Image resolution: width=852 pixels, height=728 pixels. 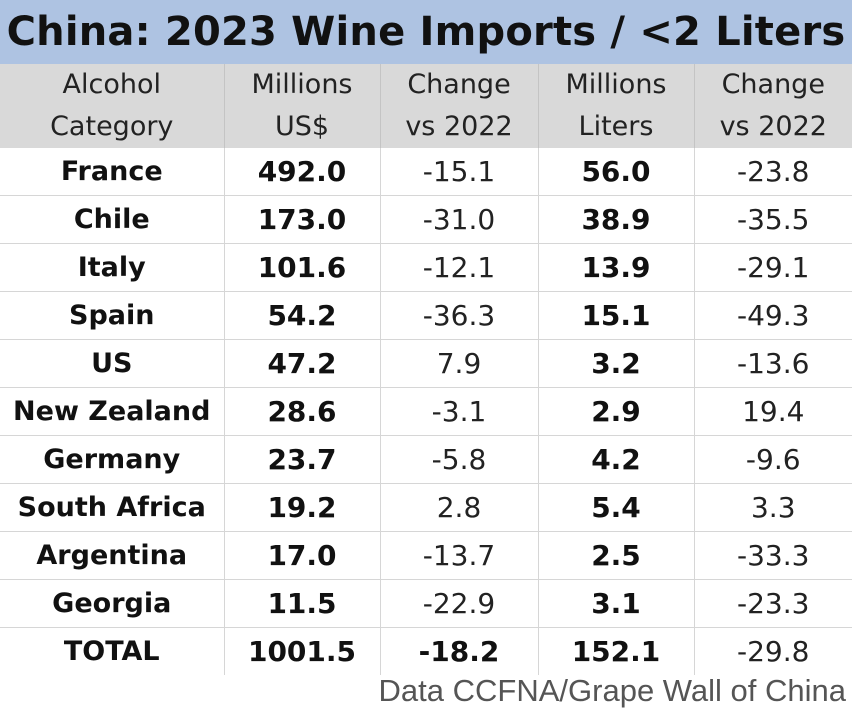 What do you see at coordinates (112, 315) in the screenshot?
I see `country-cell: Spain` at bounding box center [112, 315].